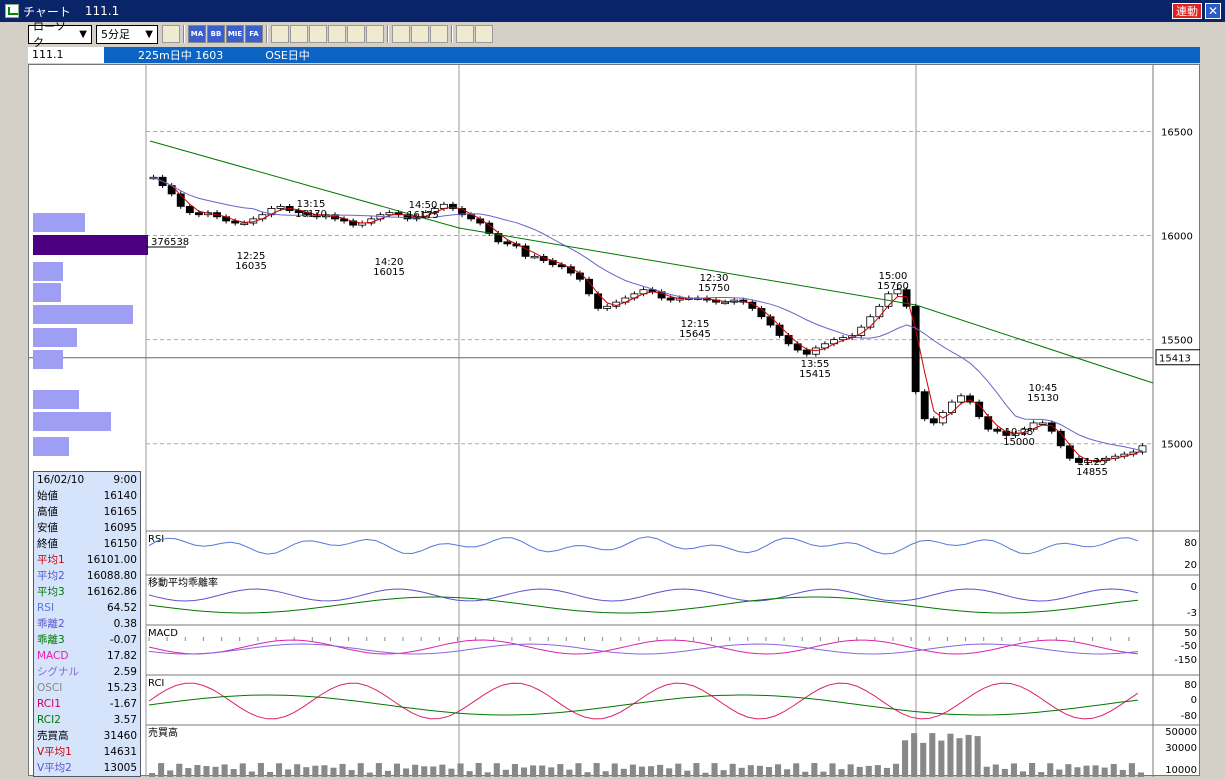  What do you see at coordinates (163, 633) in the screenshot?
I see `panel-label-macd: MACD` at bounding box center [163, 633].